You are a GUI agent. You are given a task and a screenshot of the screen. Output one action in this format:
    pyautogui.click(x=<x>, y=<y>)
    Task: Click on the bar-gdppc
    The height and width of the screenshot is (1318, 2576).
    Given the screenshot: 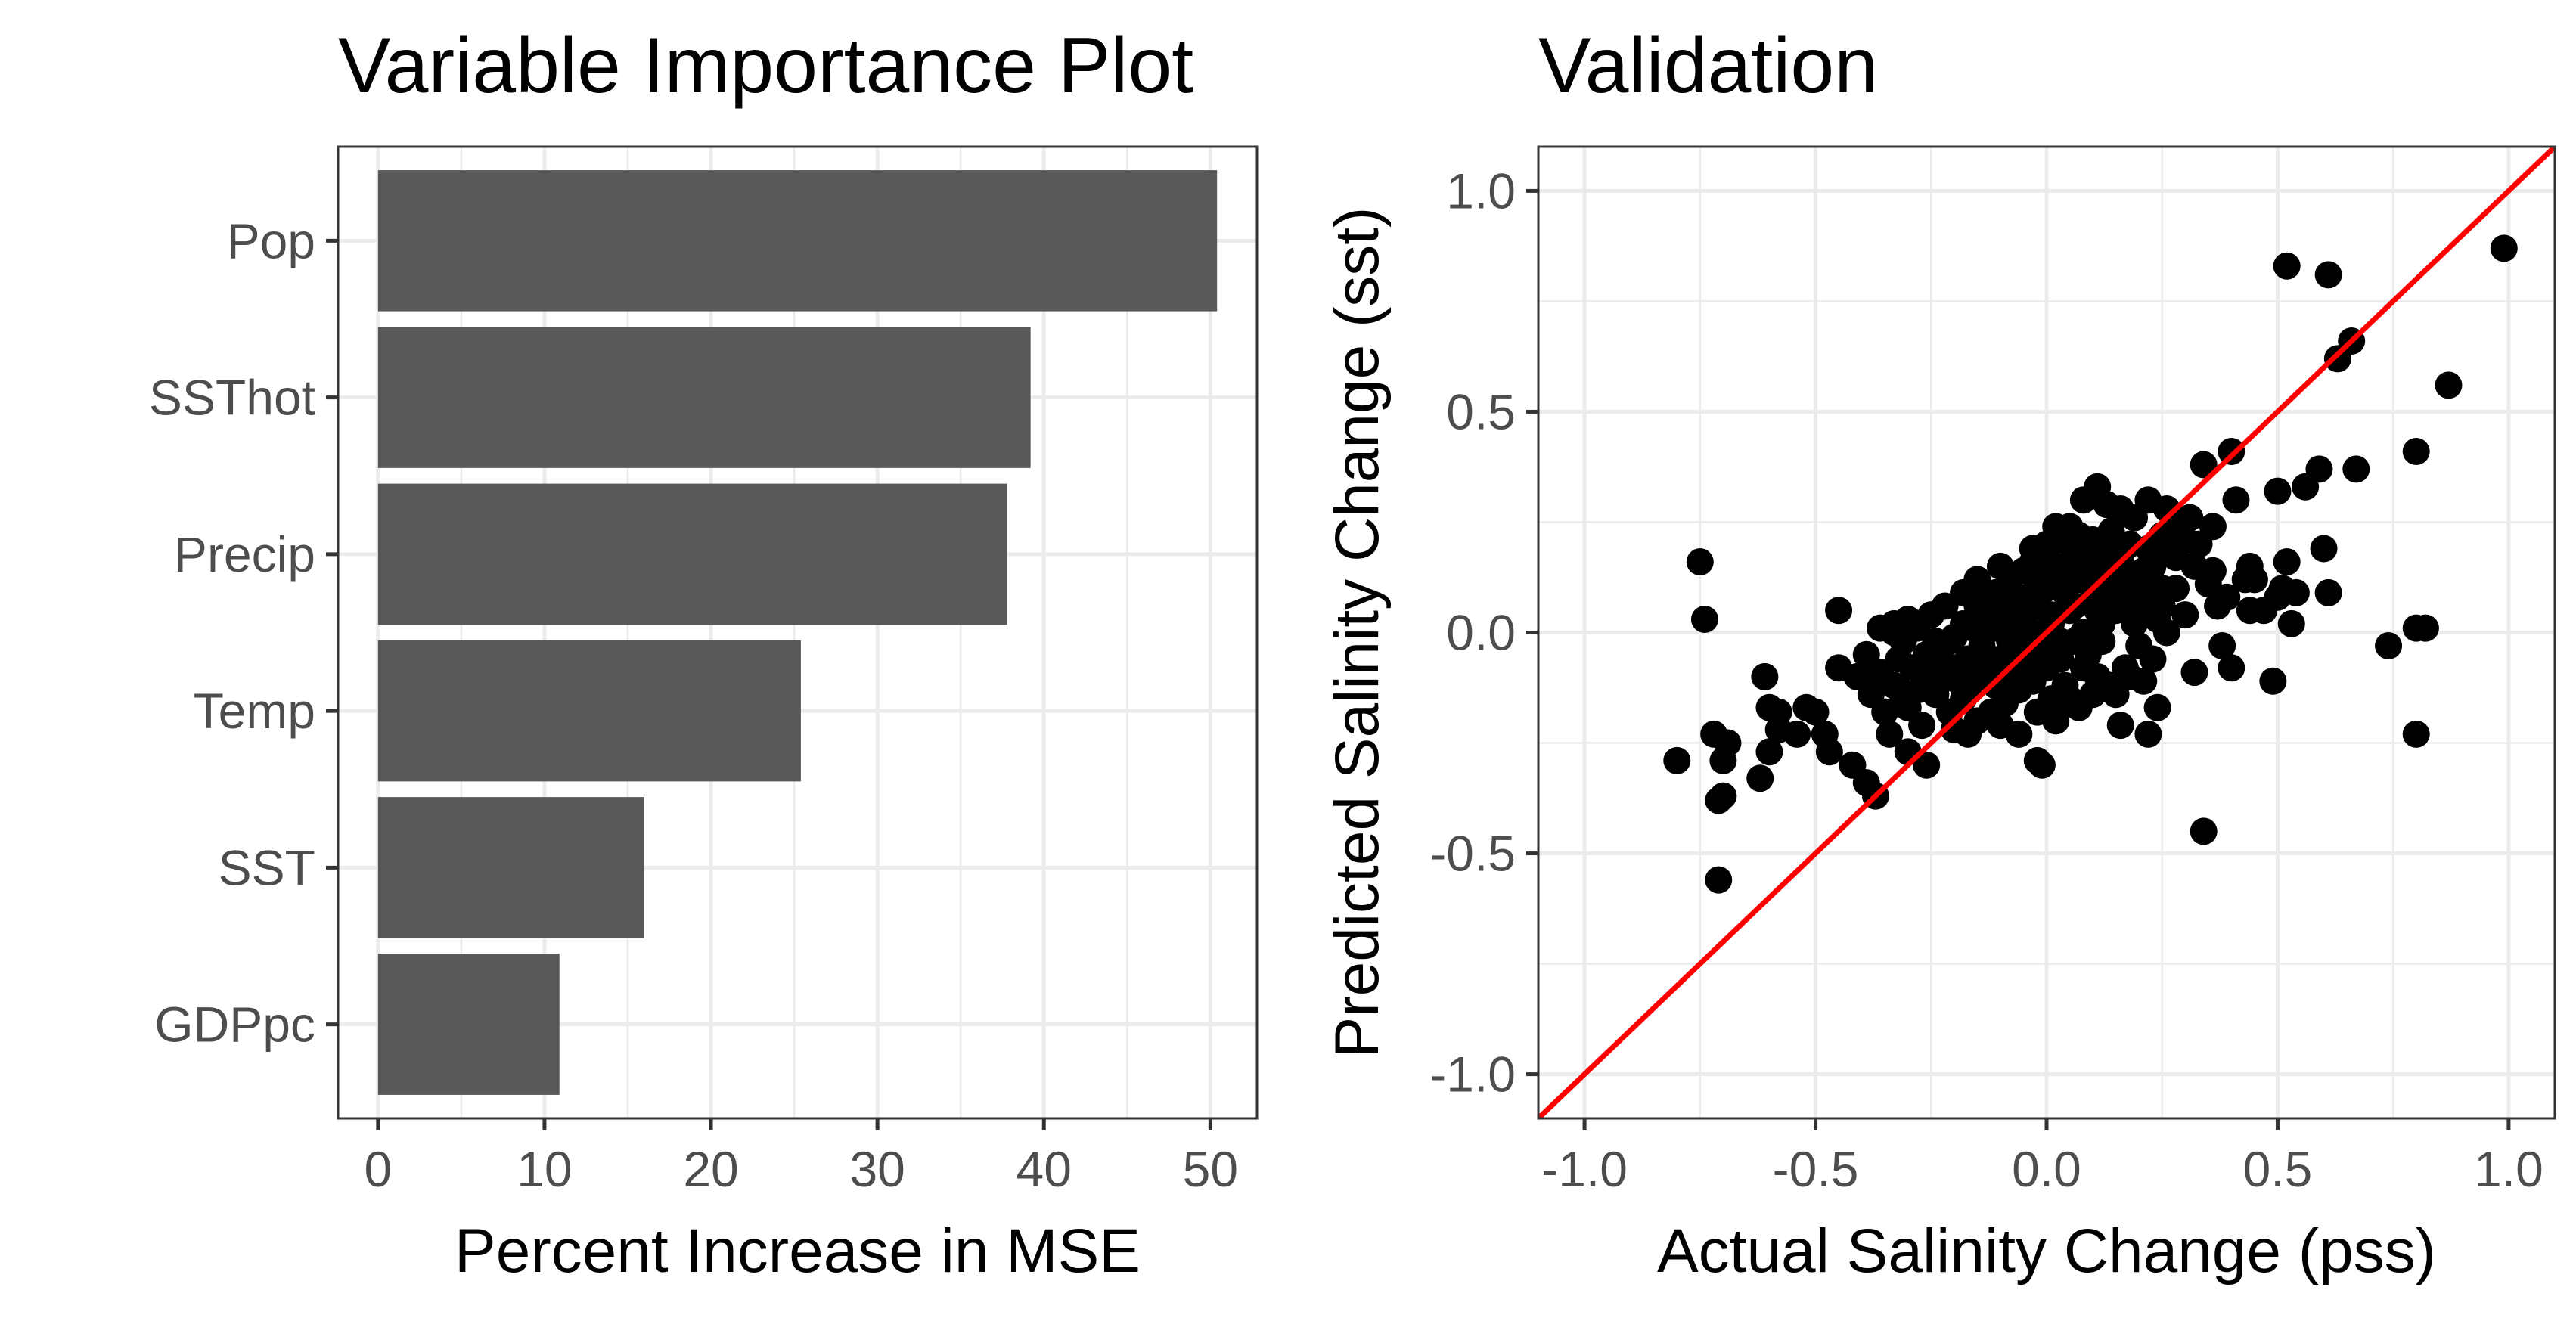 What is the action you would take?
    pyautogui.click(x=468, y=1024)
    